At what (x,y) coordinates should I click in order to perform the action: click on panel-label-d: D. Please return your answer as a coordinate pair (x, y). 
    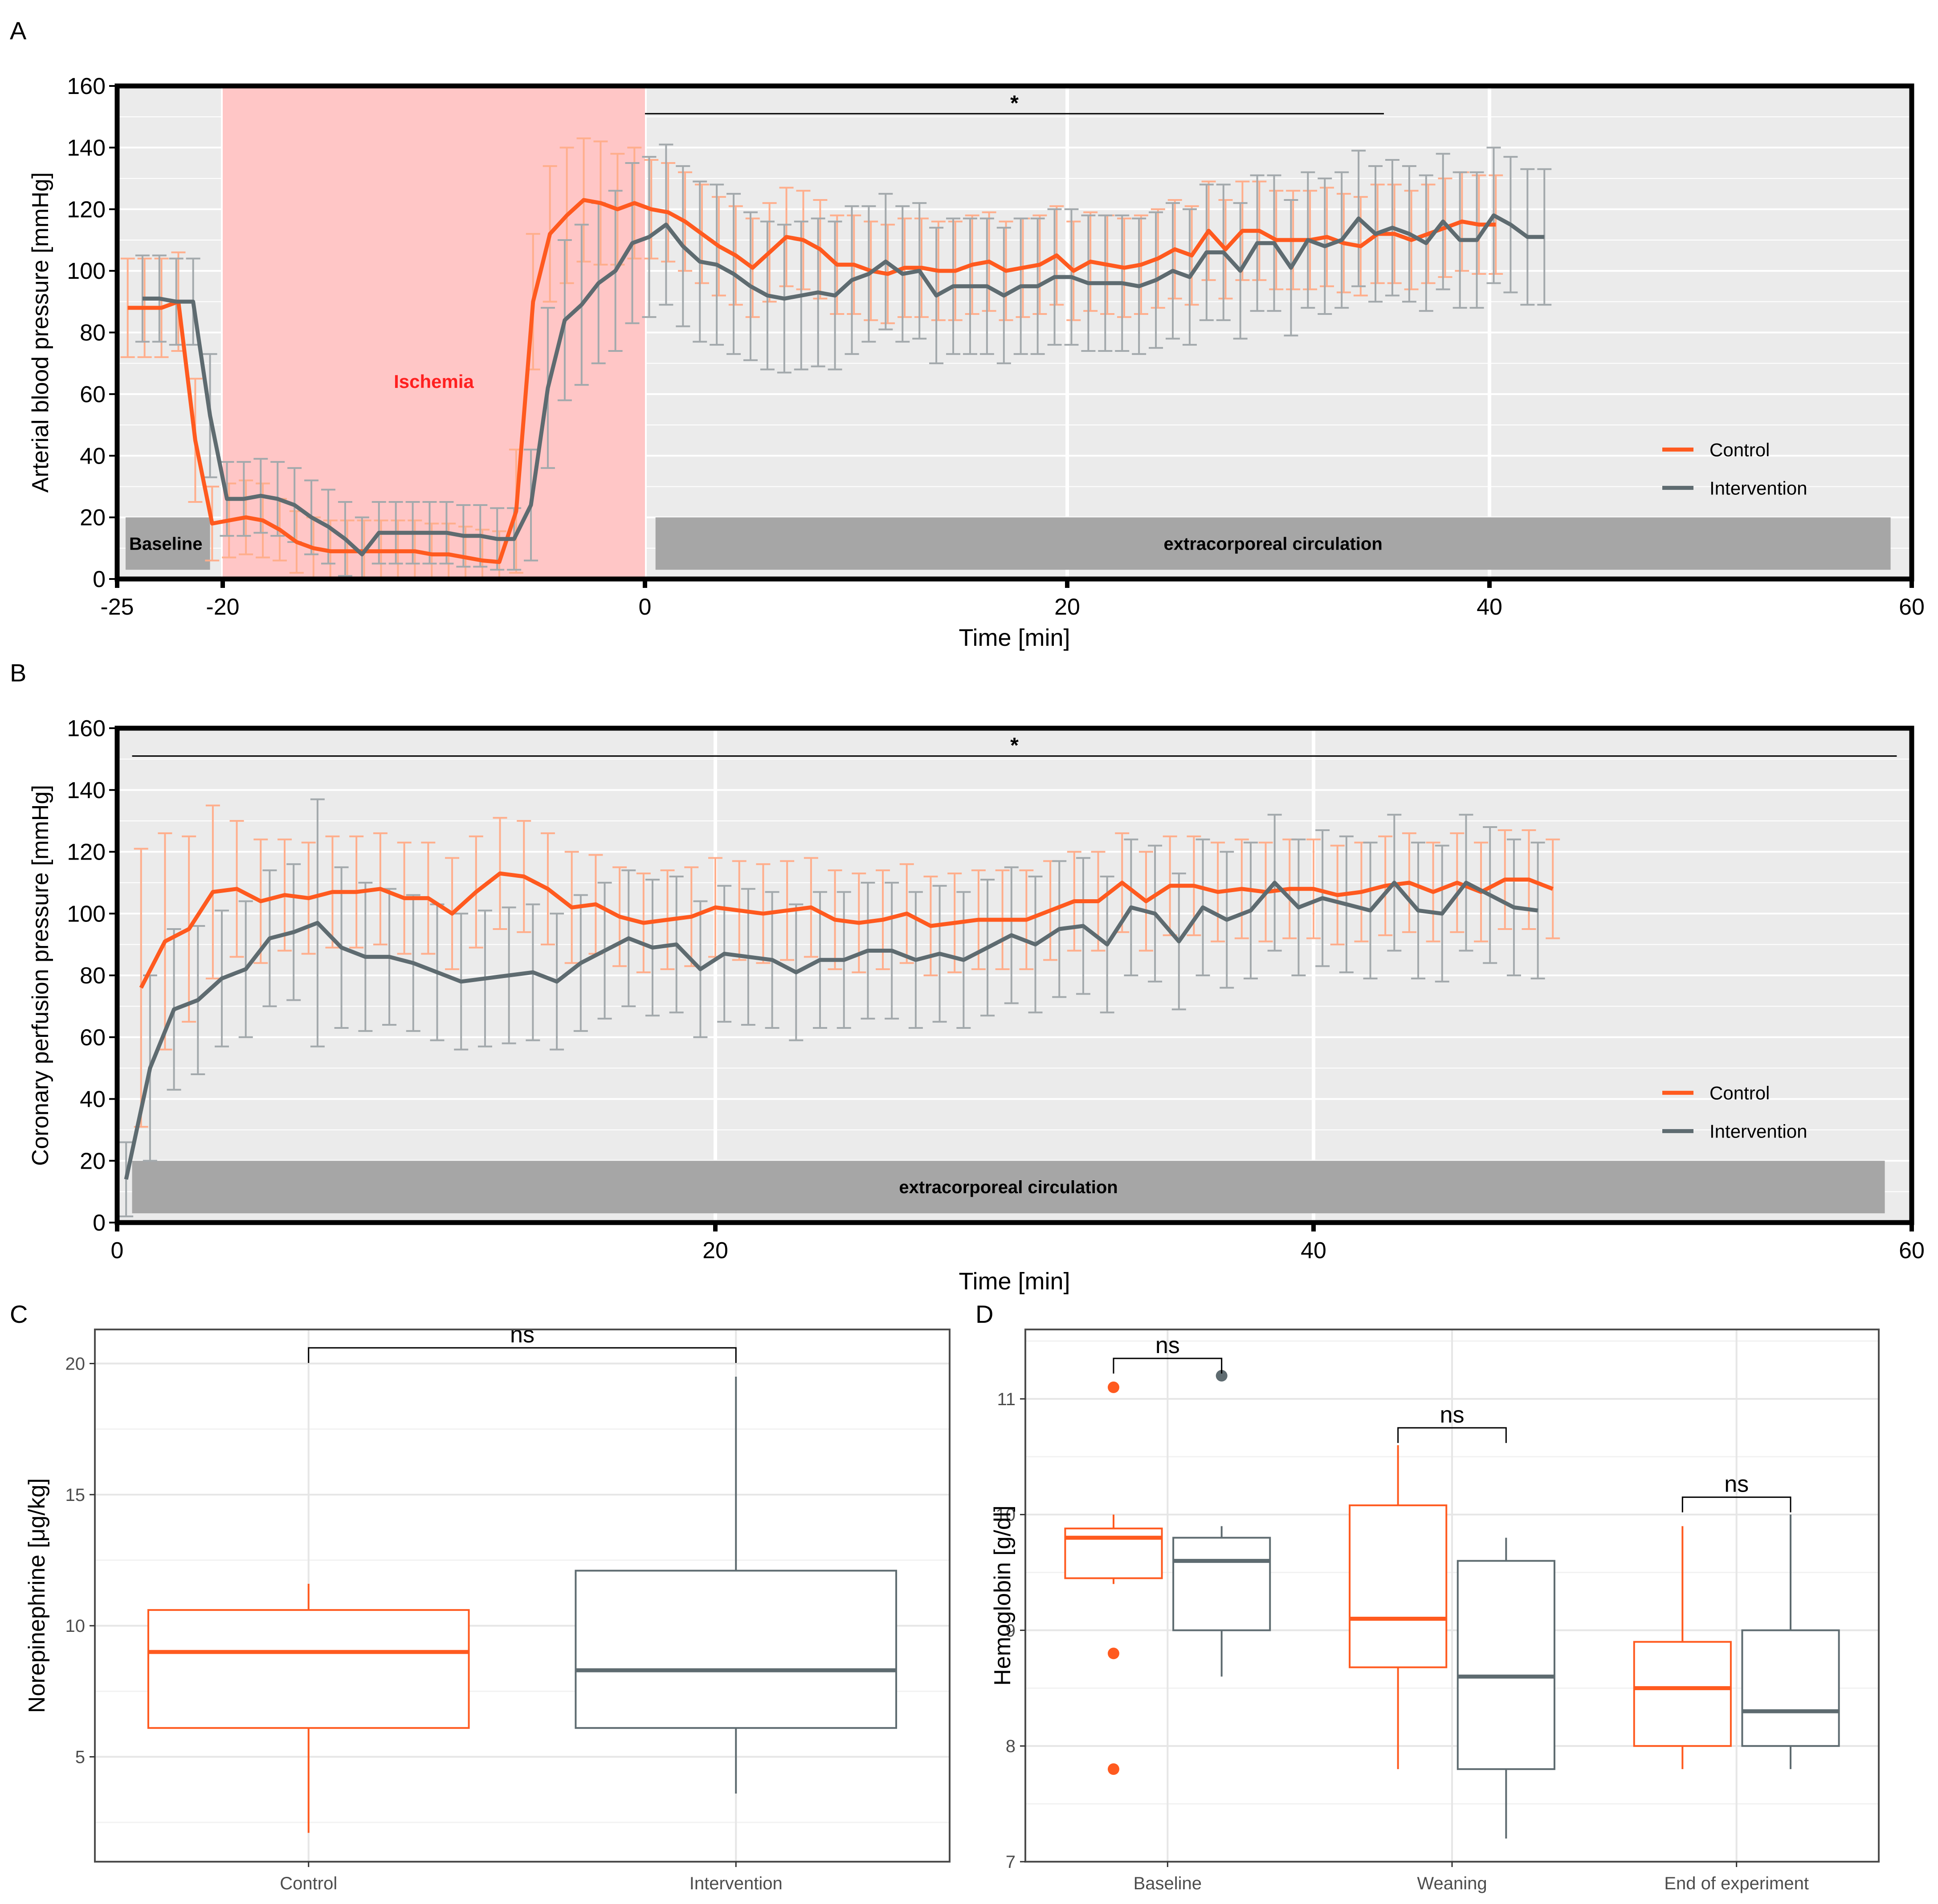
    Looking at the image, I should click on (984, 1314).